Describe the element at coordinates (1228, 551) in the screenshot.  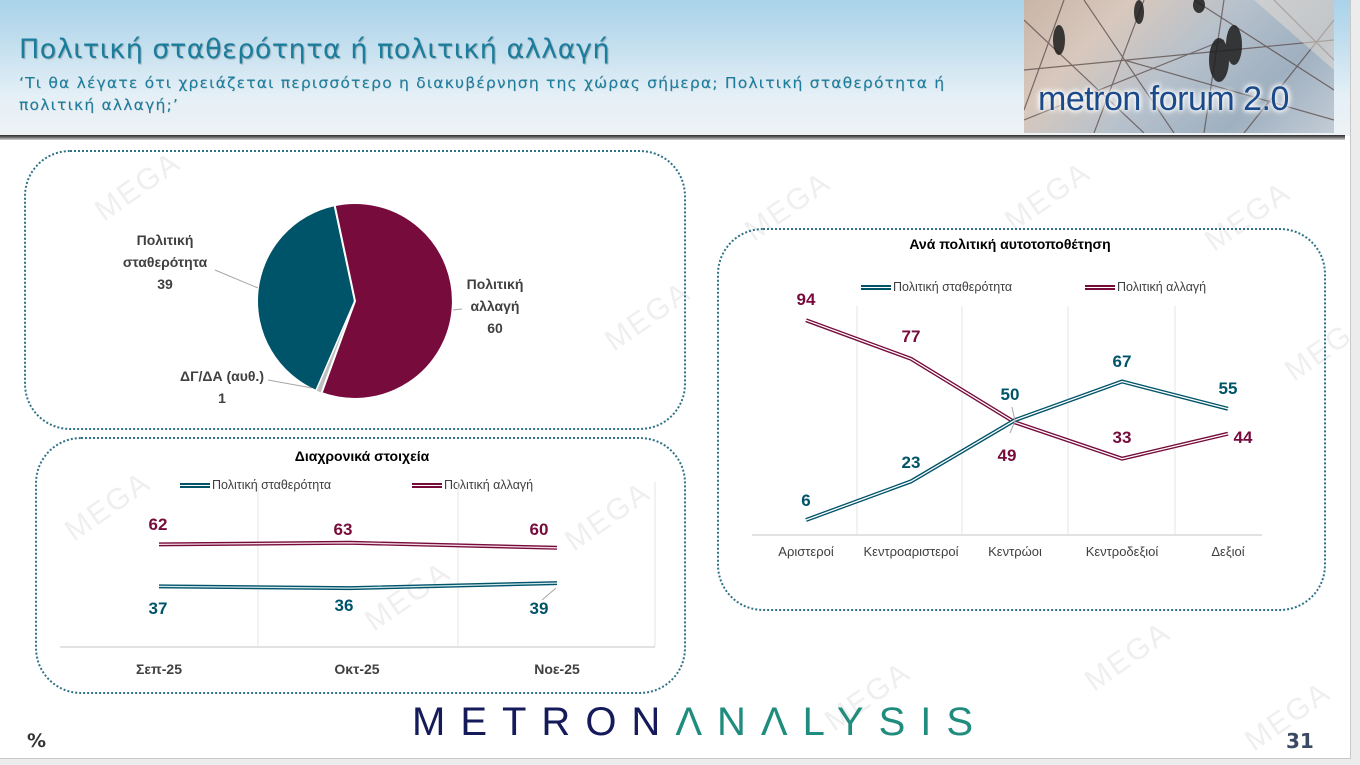
I see `ideology-x-label: Δεξιοί` at that location.